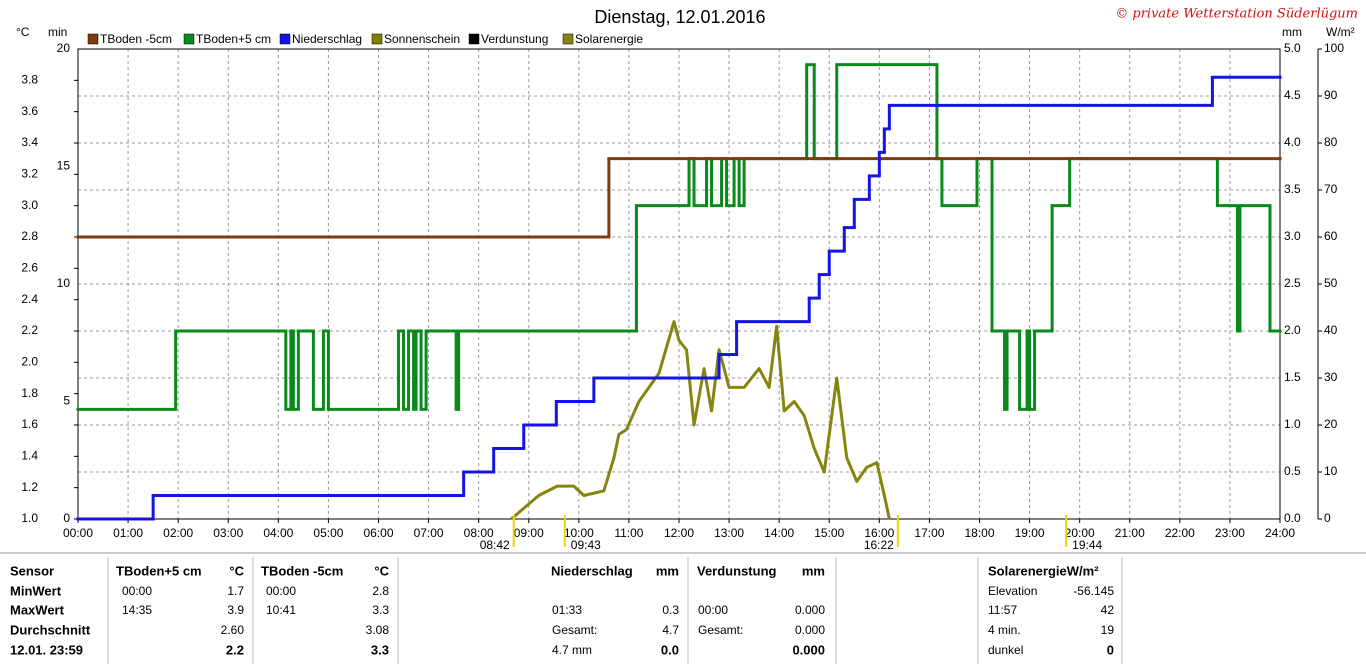 Image resolution: width=1366 pixels, height=670 pixels. What do you see at coordinates (529, 533) in the screenshot?
I see `x-tick-label: 09:00` at bounding box center [529, 533].